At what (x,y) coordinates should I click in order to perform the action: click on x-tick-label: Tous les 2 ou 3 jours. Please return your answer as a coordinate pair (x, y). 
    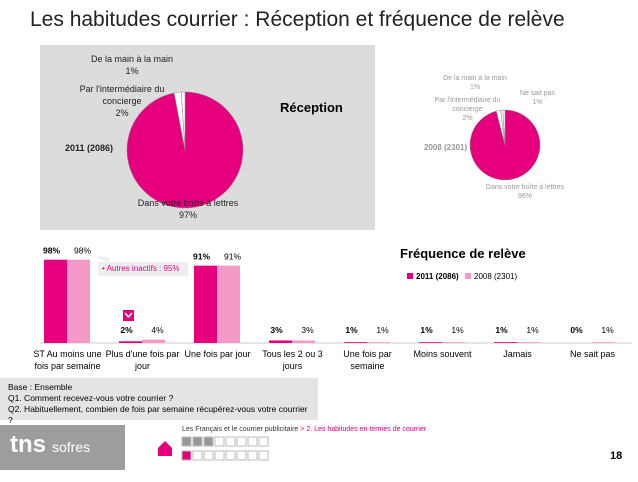
    Looking at the image, I should click on (292, 360).